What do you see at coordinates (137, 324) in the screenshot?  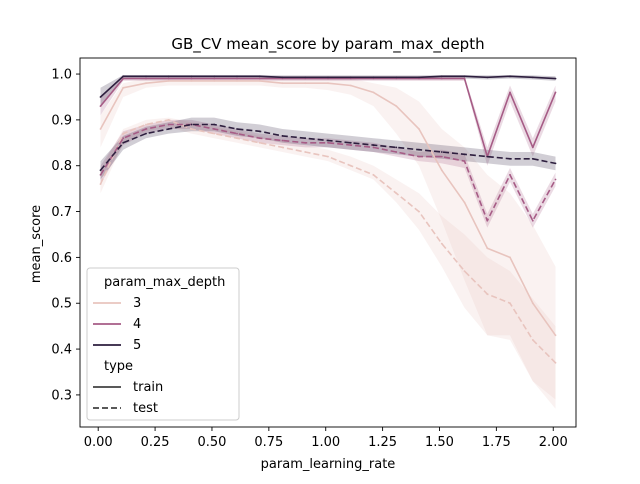 I see `legend-label-depth-4: 4` at bounding box center [137, 324].